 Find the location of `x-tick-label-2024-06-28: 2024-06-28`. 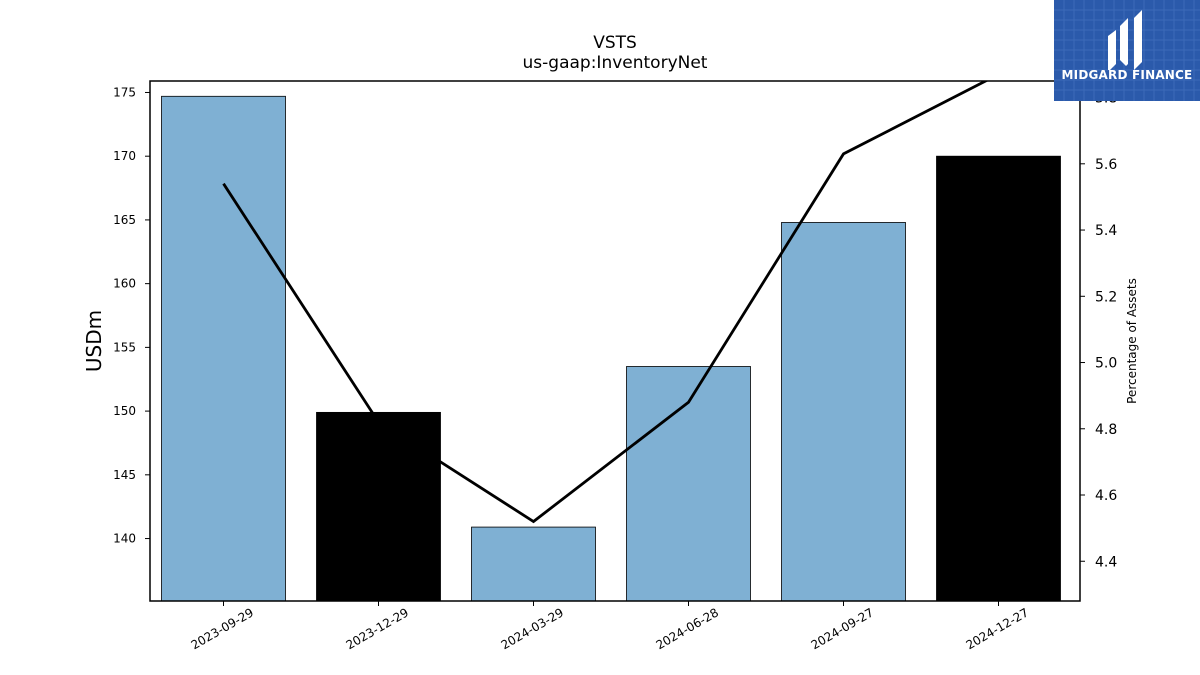

x-tick-label-2024-06-28: 2024-06-28 is located at coordinates (687, 628).